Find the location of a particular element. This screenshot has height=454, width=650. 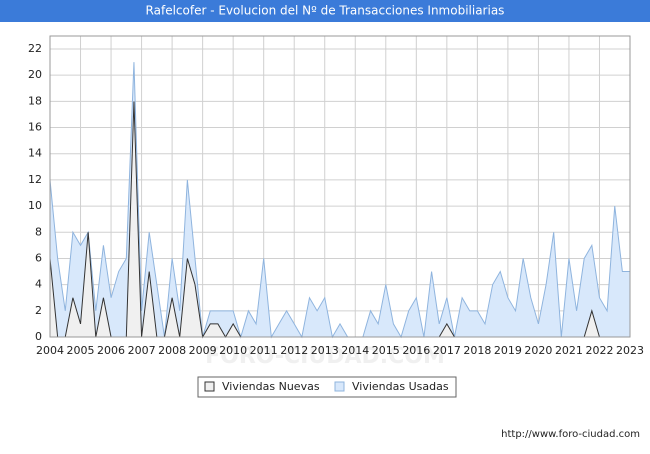

y-tick-label: 8 is located at coordinates (38, 231).